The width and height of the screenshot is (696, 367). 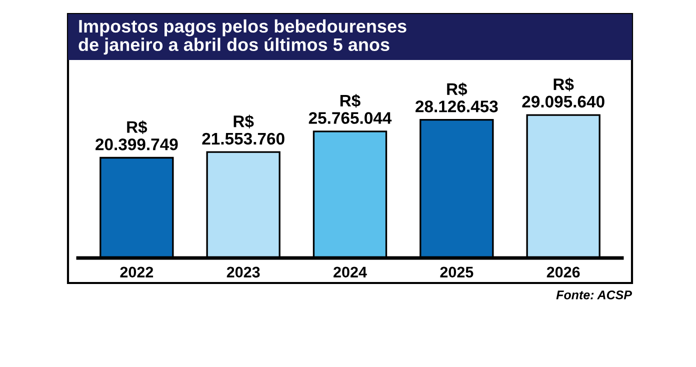 What do you see at coordinates (350, 109) in the screenshot?
I see `data-label: R$ 25.765.044` at bounding box center [350, 109].